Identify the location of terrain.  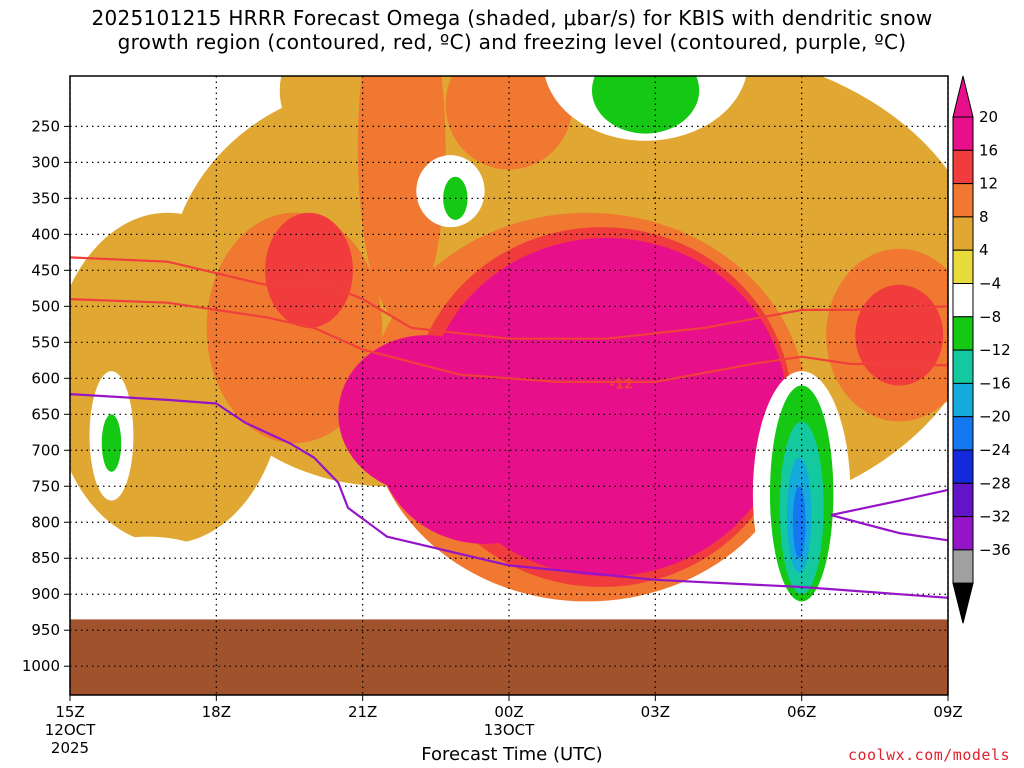
(509, 657).